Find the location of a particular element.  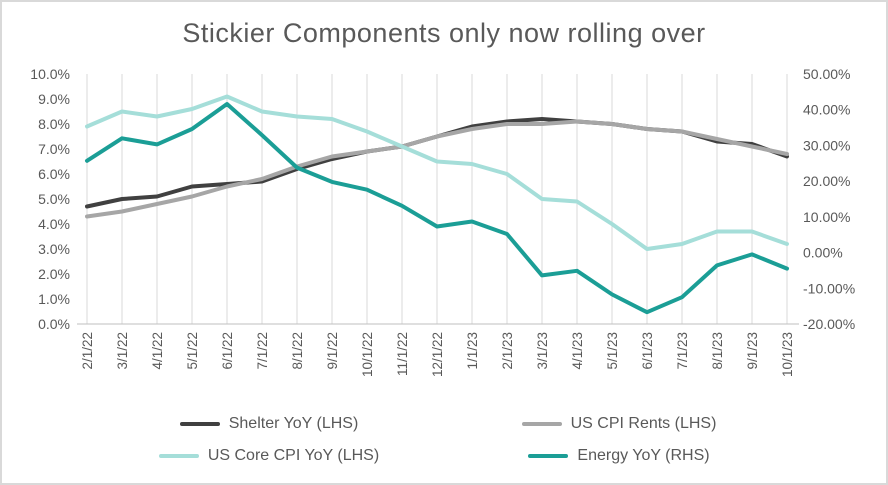

x-axis-tick-label: 3/1/22 is located at coordinates (122, 351).